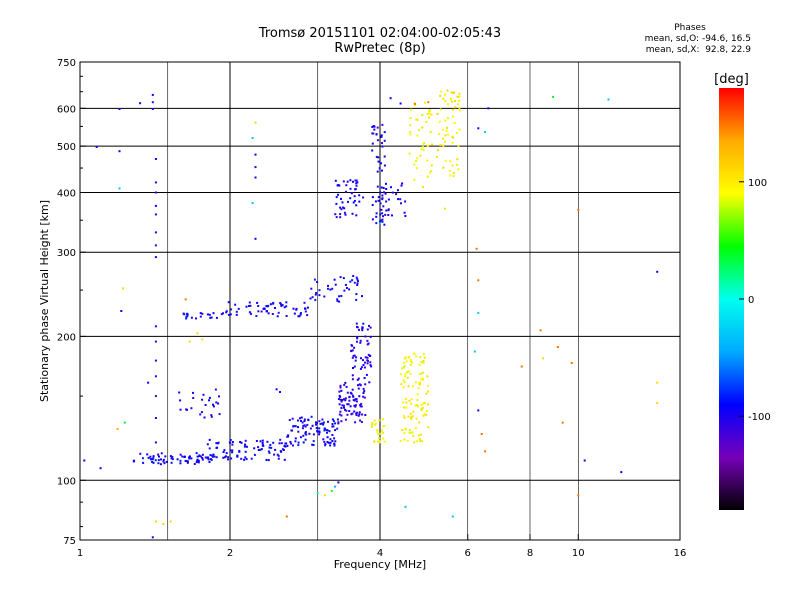  Describe the element at coordinates (680, 553) in the screenshot. I see `x-tick-label: 16` at that location.